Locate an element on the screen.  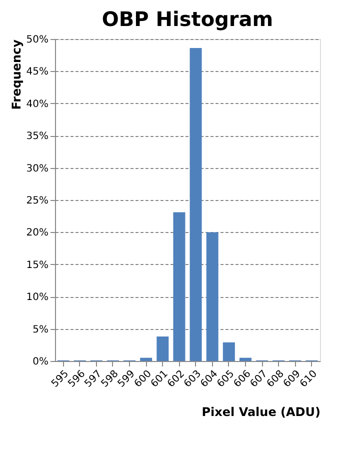
y-axis-title: Frequency is located at coordinates (17, 74).